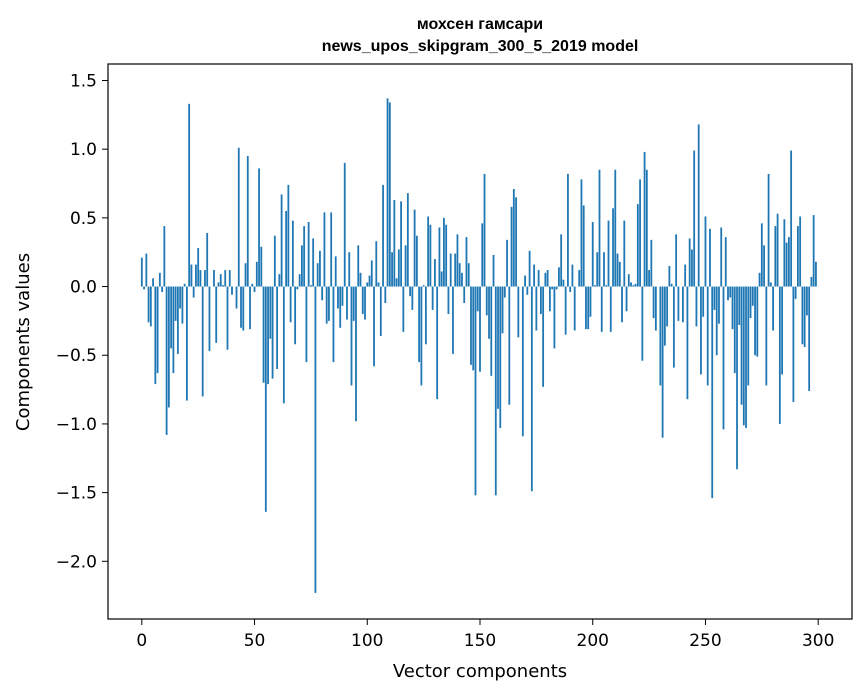  What do you see at coordinates (82, 321) in the screenshot?
I see `y-axis-ticks: −2.0 −1.5 −1.0 −0.5 0.0 0.5 1.0 1.5` at bounding box center [82, 321].